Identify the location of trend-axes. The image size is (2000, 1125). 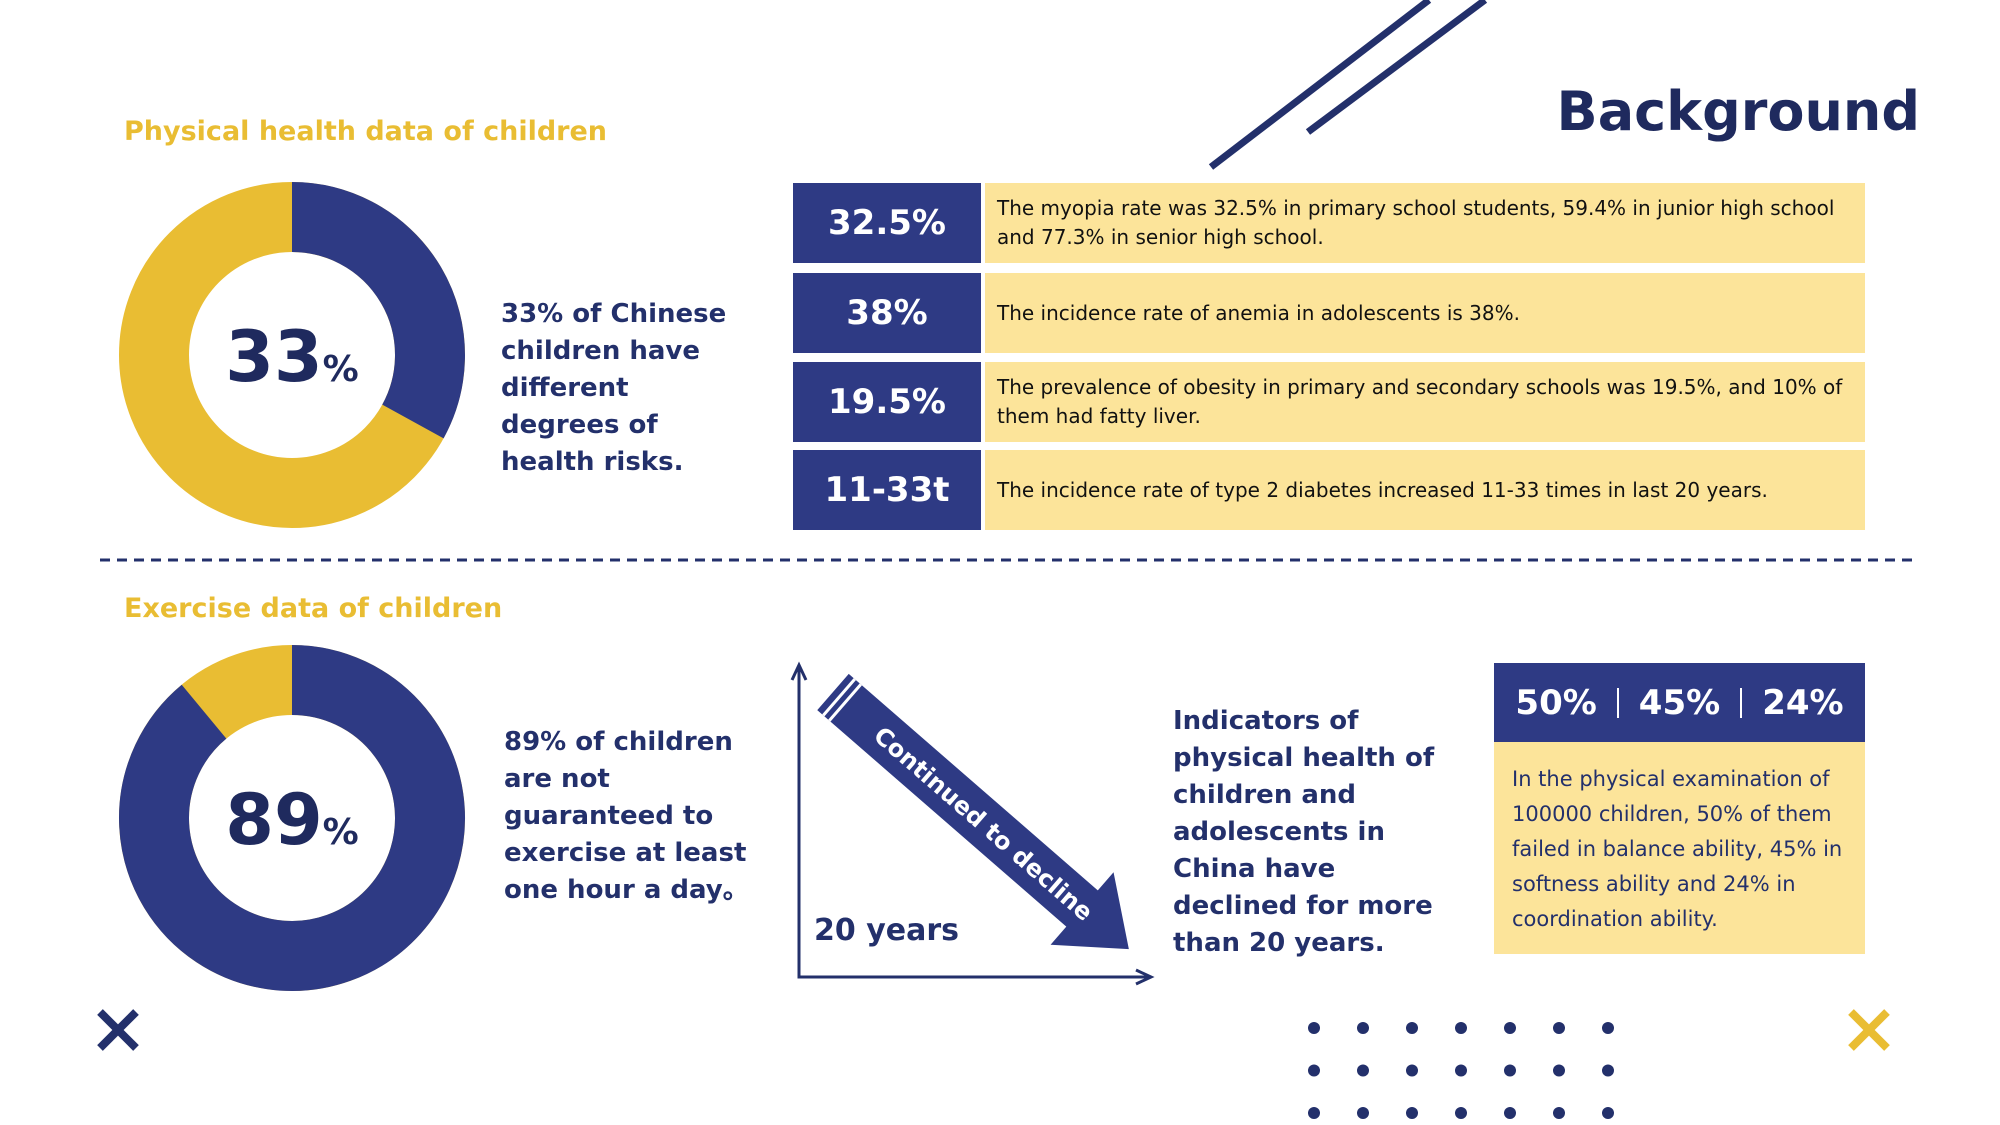
(972, 823).